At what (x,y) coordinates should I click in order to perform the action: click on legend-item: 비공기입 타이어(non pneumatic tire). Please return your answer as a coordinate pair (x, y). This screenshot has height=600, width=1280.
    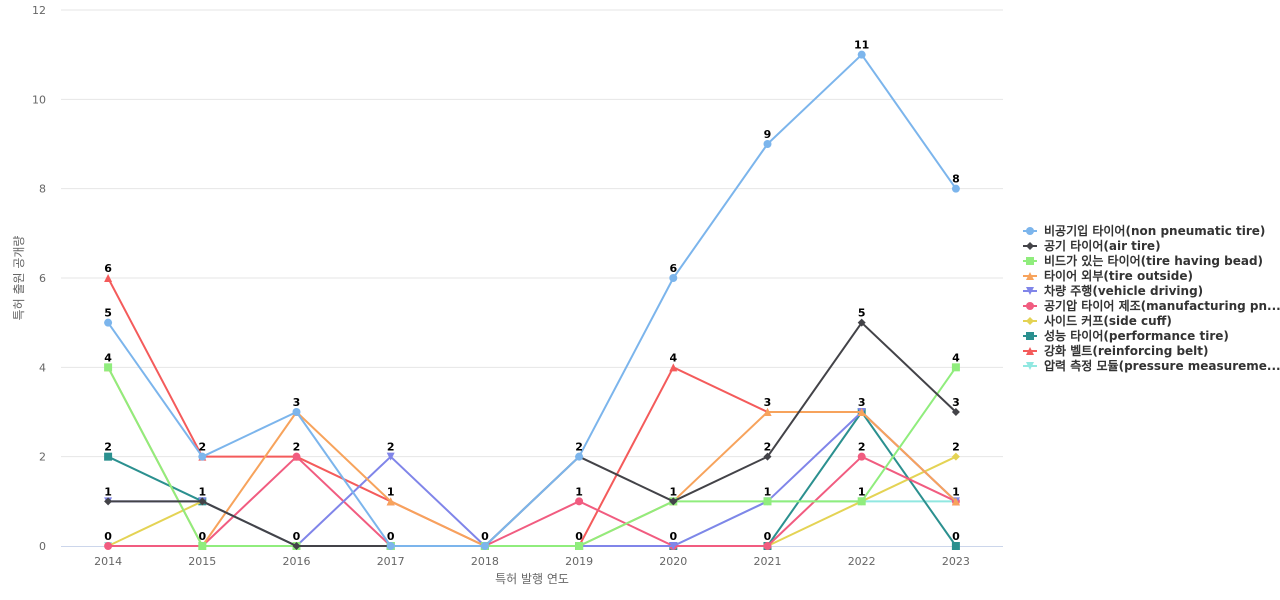
    Looking at the image, I should click on (1144, 230).